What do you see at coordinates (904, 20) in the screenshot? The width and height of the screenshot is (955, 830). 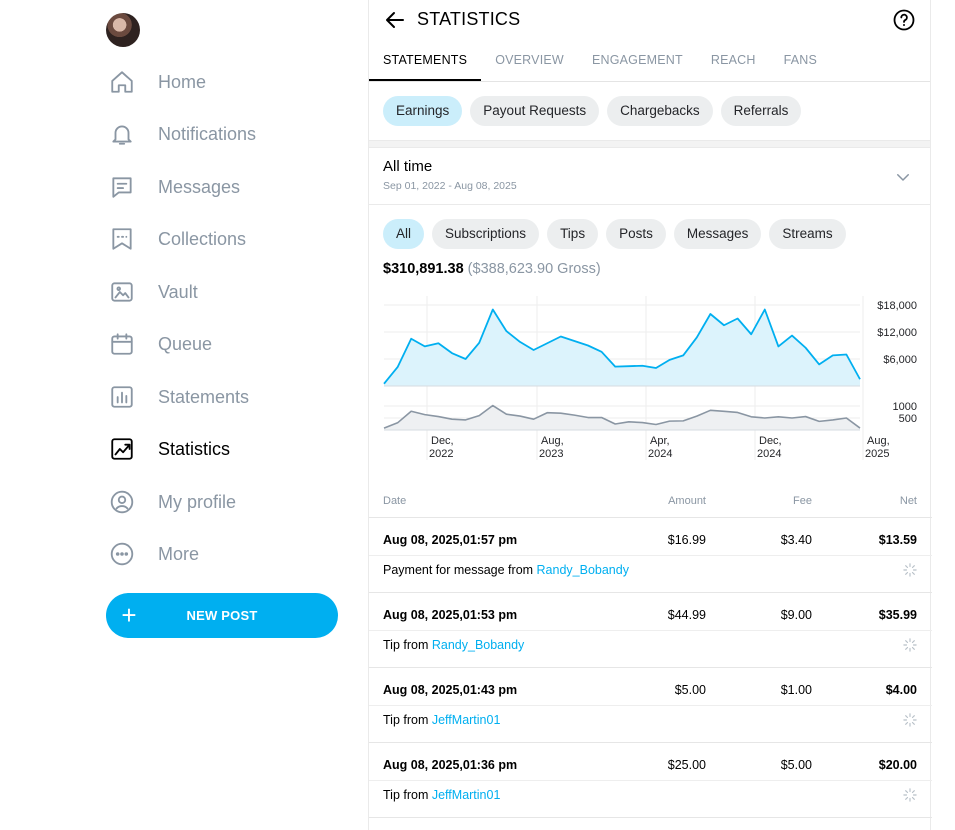 I see `help-icon` at bounding box center [904, 20].